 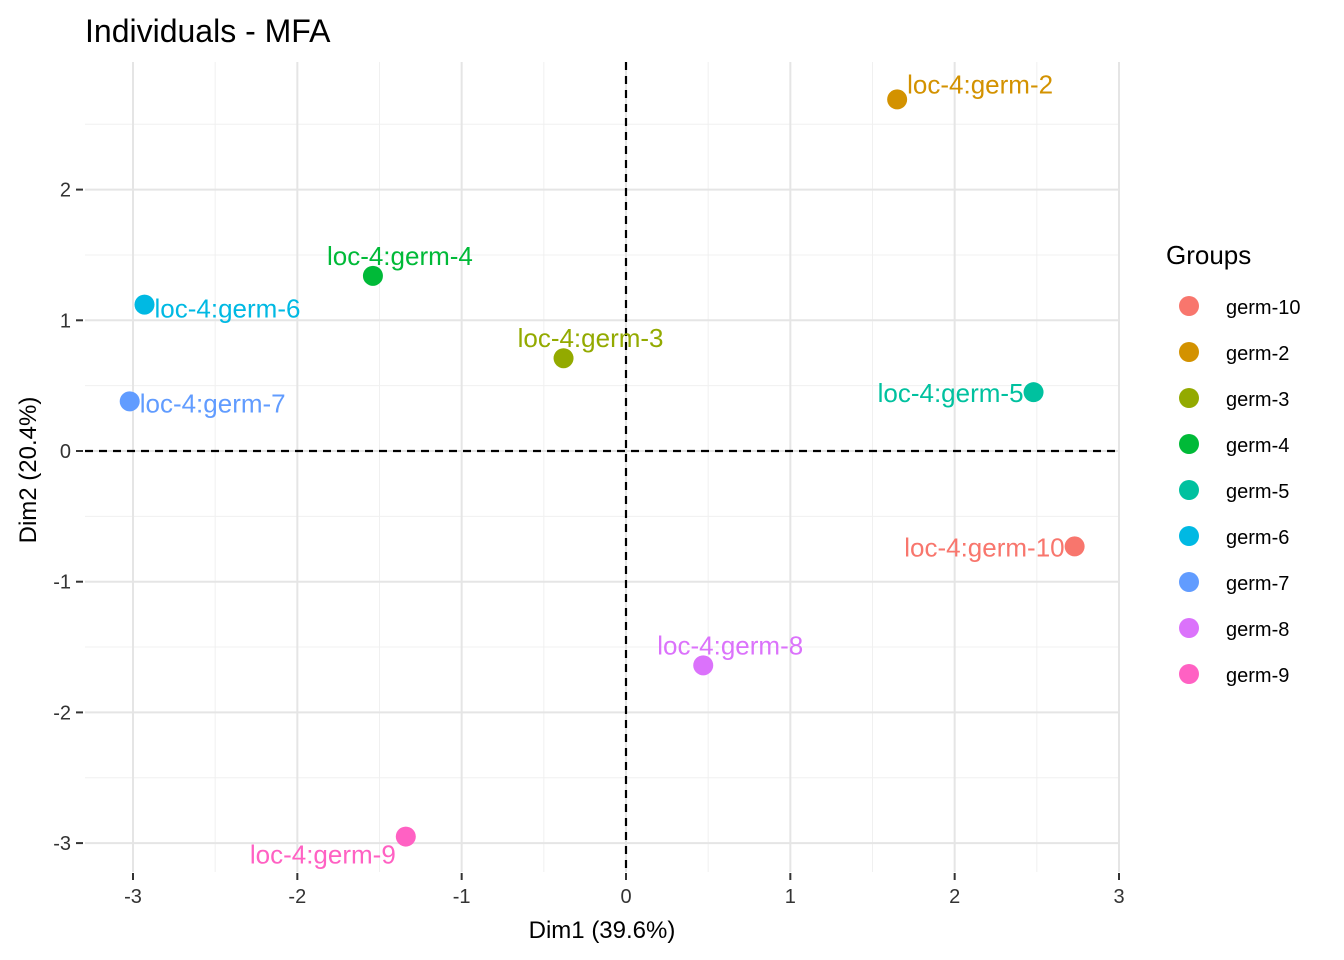 I want to click on x-tick-label: 0, so click(x=625, y=897).